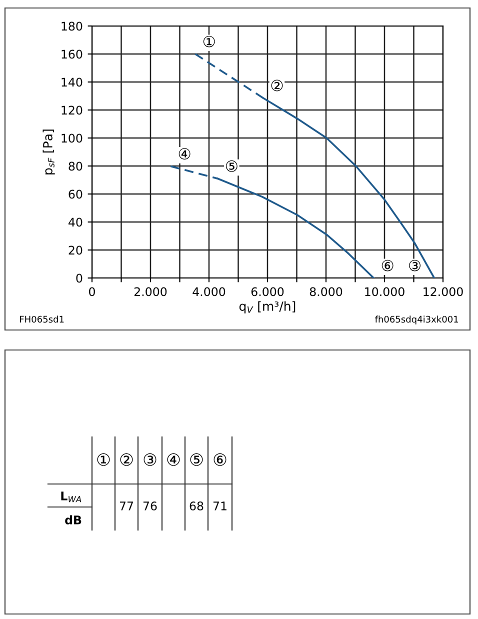 The image size is (478, 619). Describe the element at coordinates (150, 291) in the screenshot. I see `x-tick-label: 2.000` at that location.